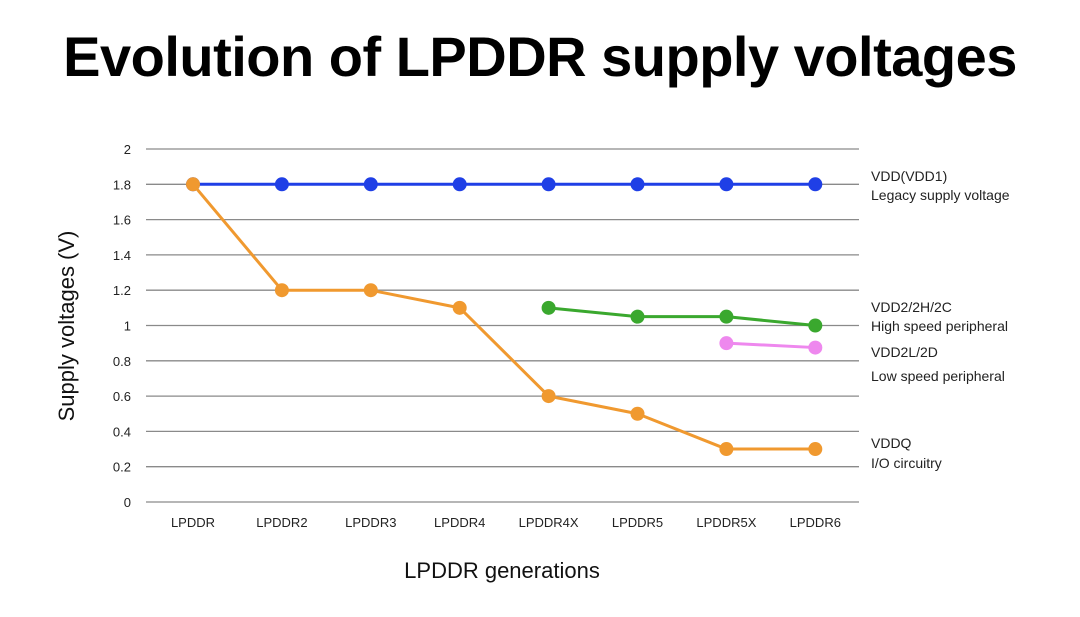 The width and height of the screenshot is (1080, 617). I want to click on y-tick-label: 1.4, so click(122, 255).